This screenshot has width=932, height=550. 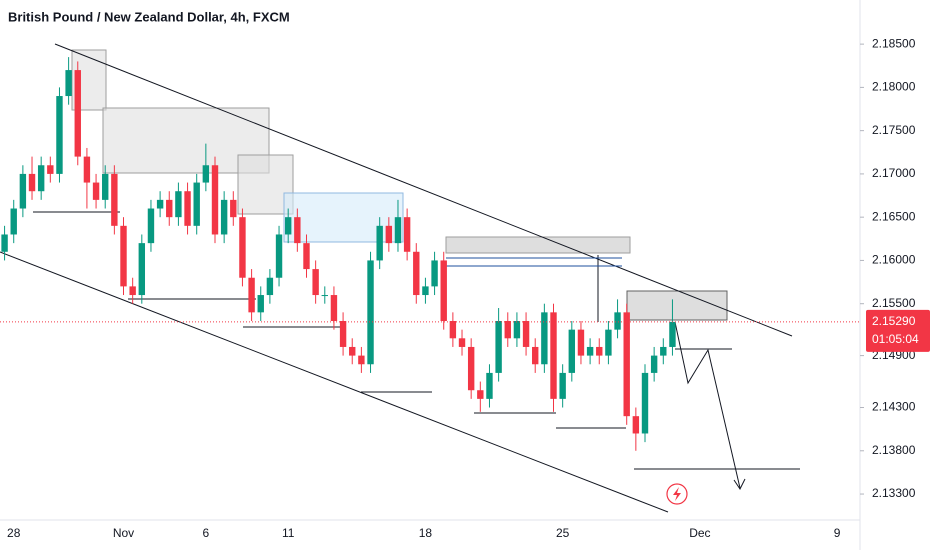 What do you see at coordinates (123, 533) in the screenshot?
I see `x-tick-label: Nov` at bounding box center [123, 533].